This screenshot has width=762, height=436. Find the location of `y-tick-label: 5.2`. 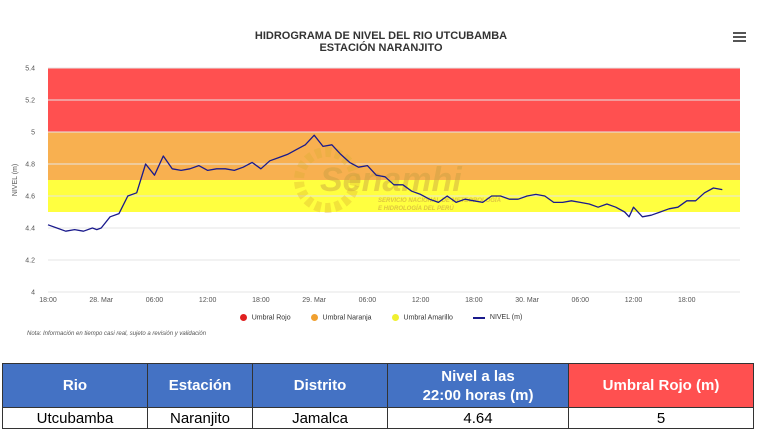

y-tick-label: 5.2 is located at coordinates (30, 101).